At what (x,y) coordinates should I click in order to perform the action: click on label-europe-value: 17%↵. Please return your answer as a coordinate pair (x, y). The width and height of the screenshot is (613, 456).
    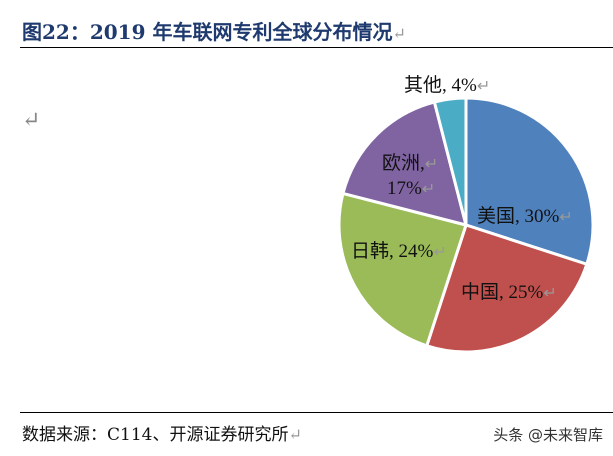
    Looking at the image, I should click on (411, 188).